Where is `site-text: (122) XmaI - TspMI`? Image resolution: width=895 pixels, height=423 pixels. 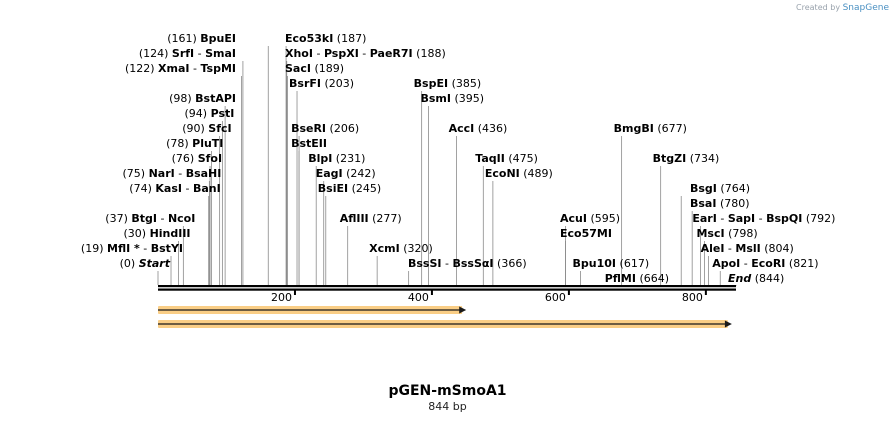 site-text: (122) XmaI - TspMI is located at coordinates (180, 68).